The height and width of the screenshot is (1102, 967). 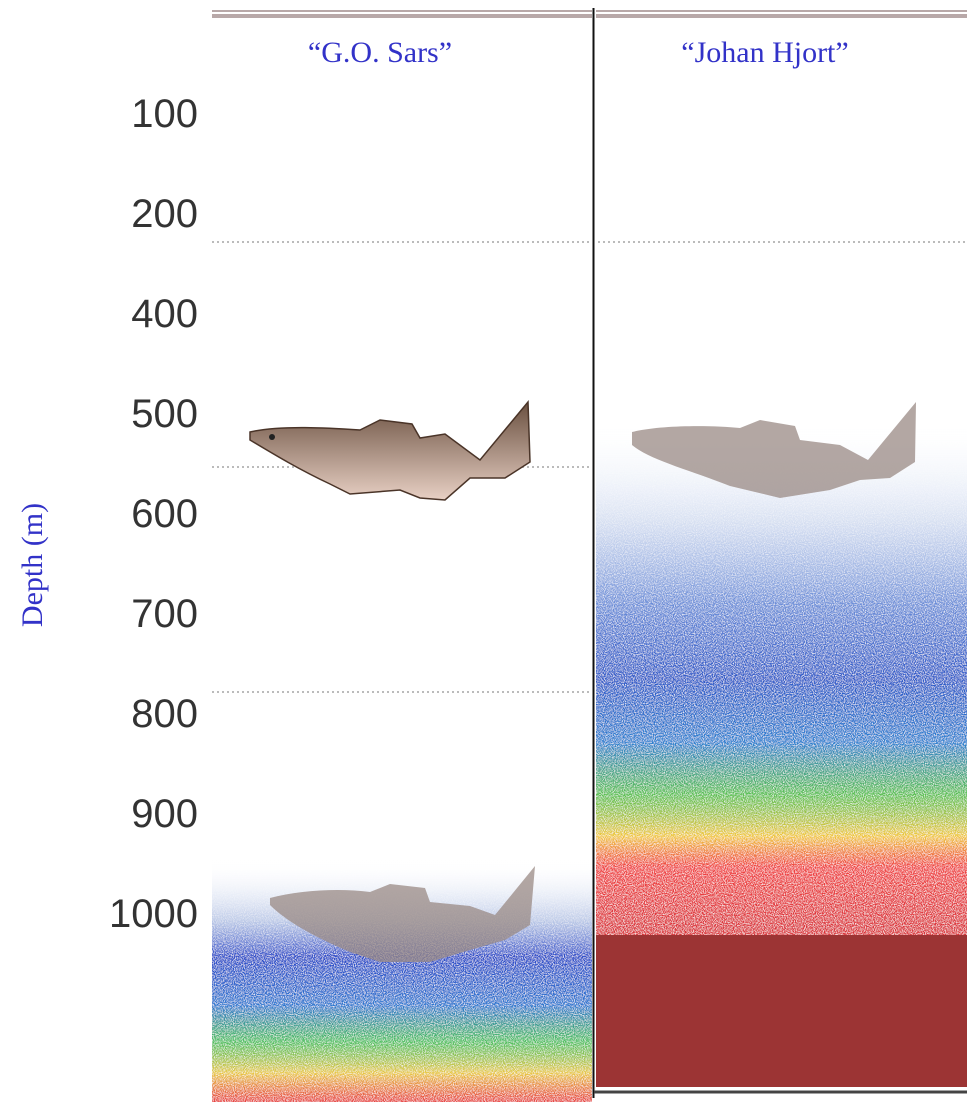 What do you see at coordinates (164, 314) in the screenshot?
I see `tick-label: 400` at bounding box center [164, 314].